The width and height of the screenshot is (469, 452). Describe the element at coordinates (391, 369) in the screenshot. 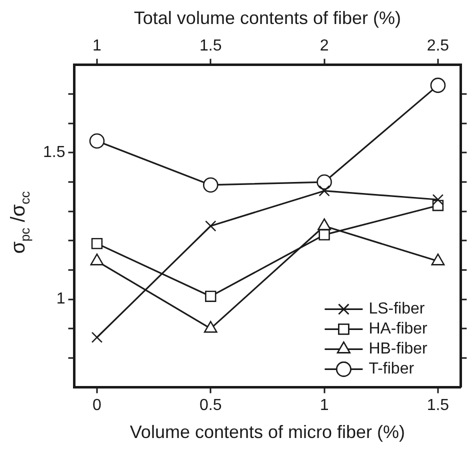

I see `legend-label: T-fiber` at that location.